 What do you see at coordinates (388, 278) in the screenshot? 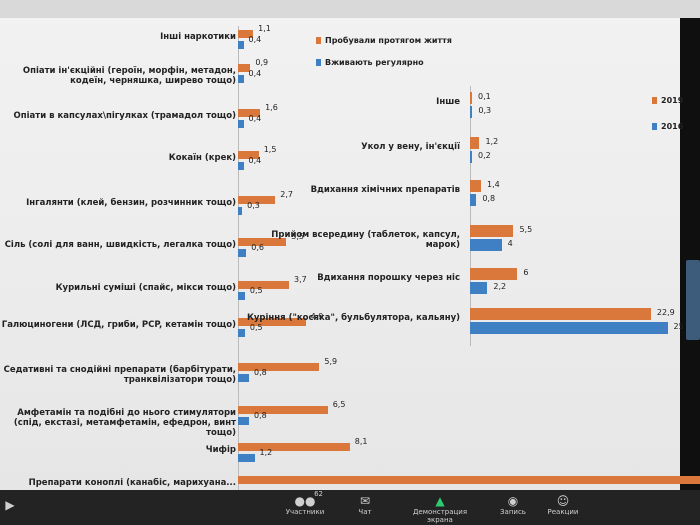
I see `category-label: Вдихання порошку через ніс` at bounding box center [388, 278].